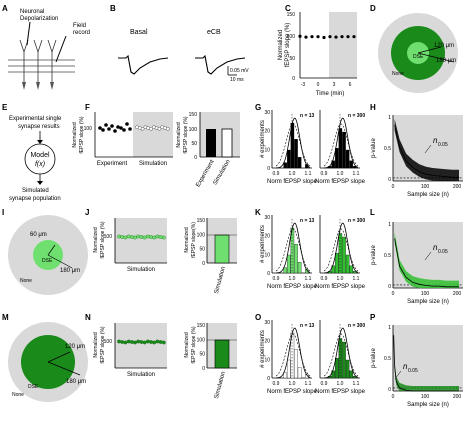 This screenshot has width=474, height=421. What do you see at coordinates (340, 384) in the screenshot?
I see `hist-xtick: 1.0` at bounding box center [340, 384].